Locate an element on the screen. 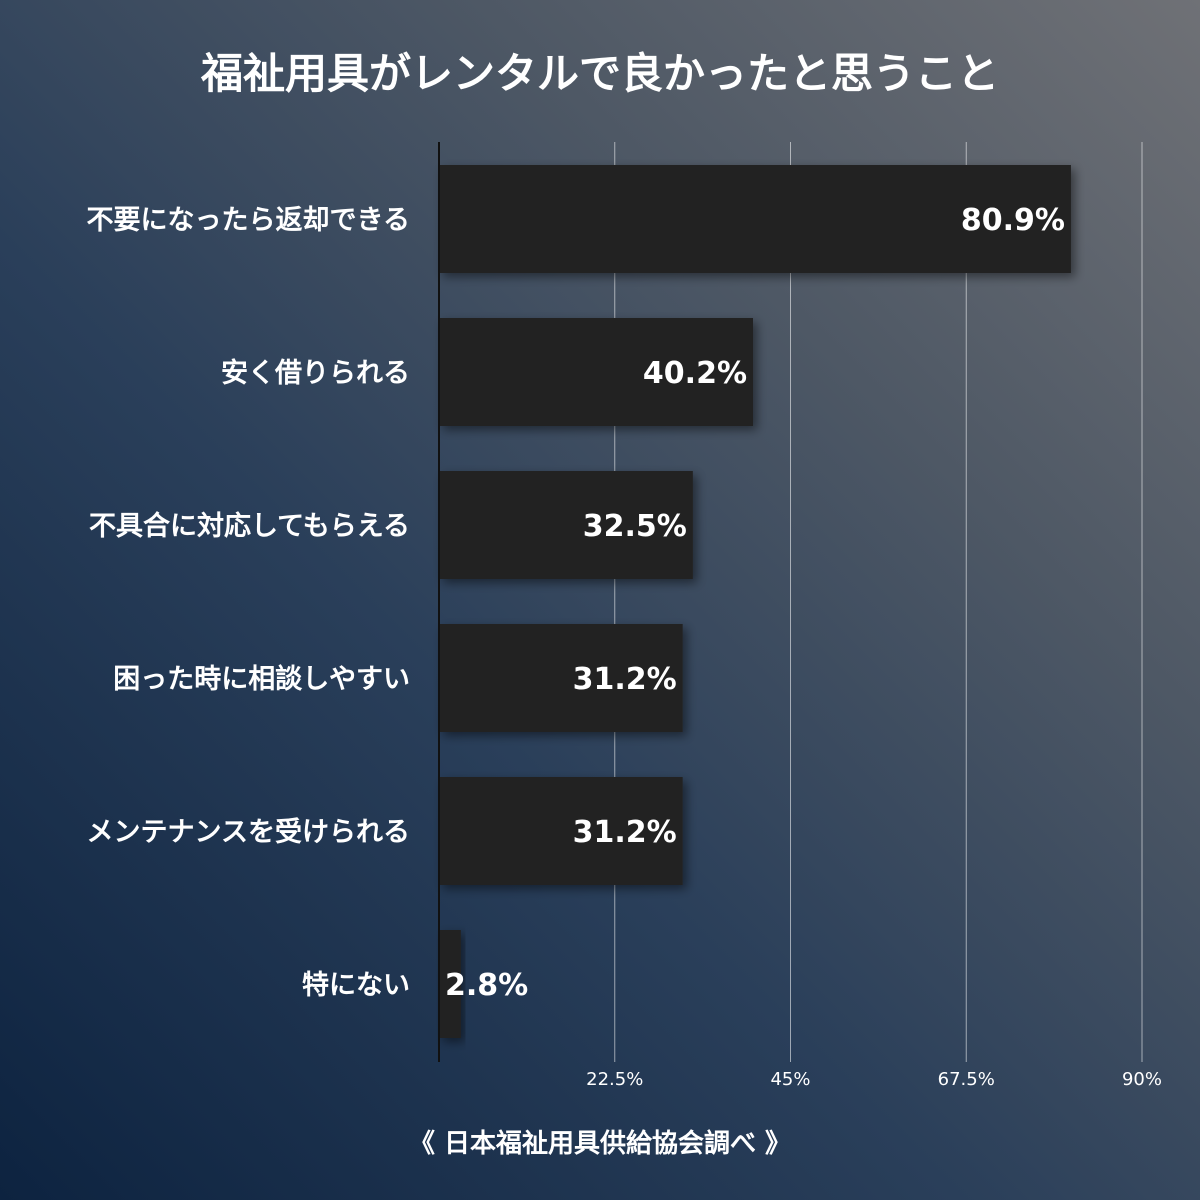  value-label: 40.2% is located at coordinates (695, 373).